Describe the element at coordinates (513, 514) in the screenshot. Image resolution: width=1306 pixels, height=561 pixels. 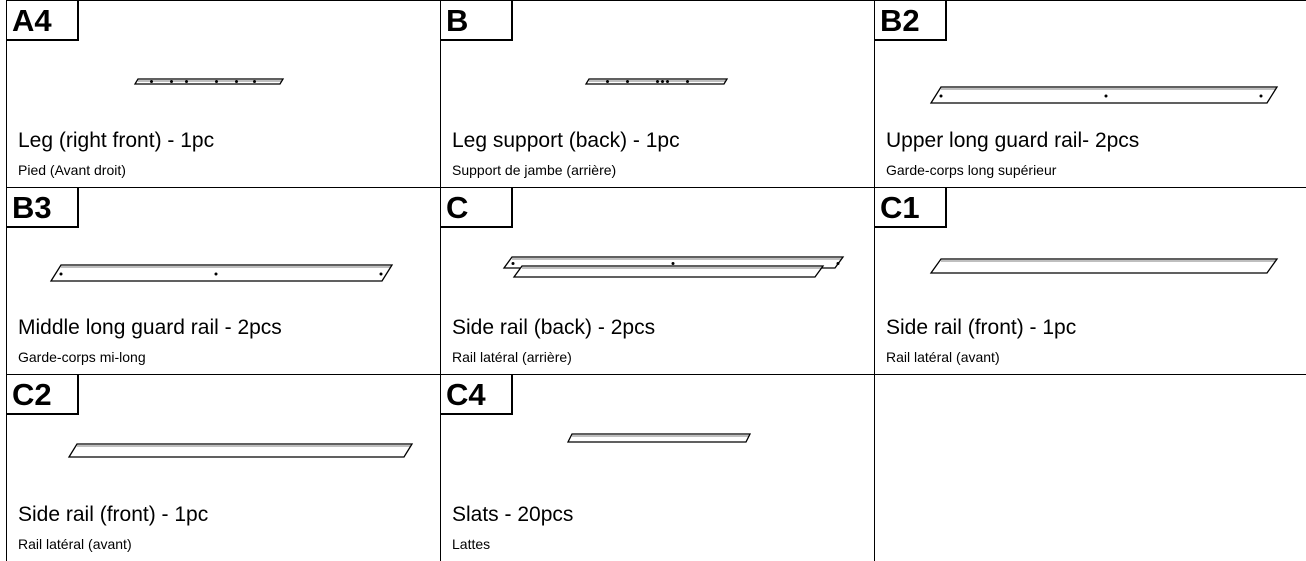
I see `part-name: Slats - 20pcs` at that location.